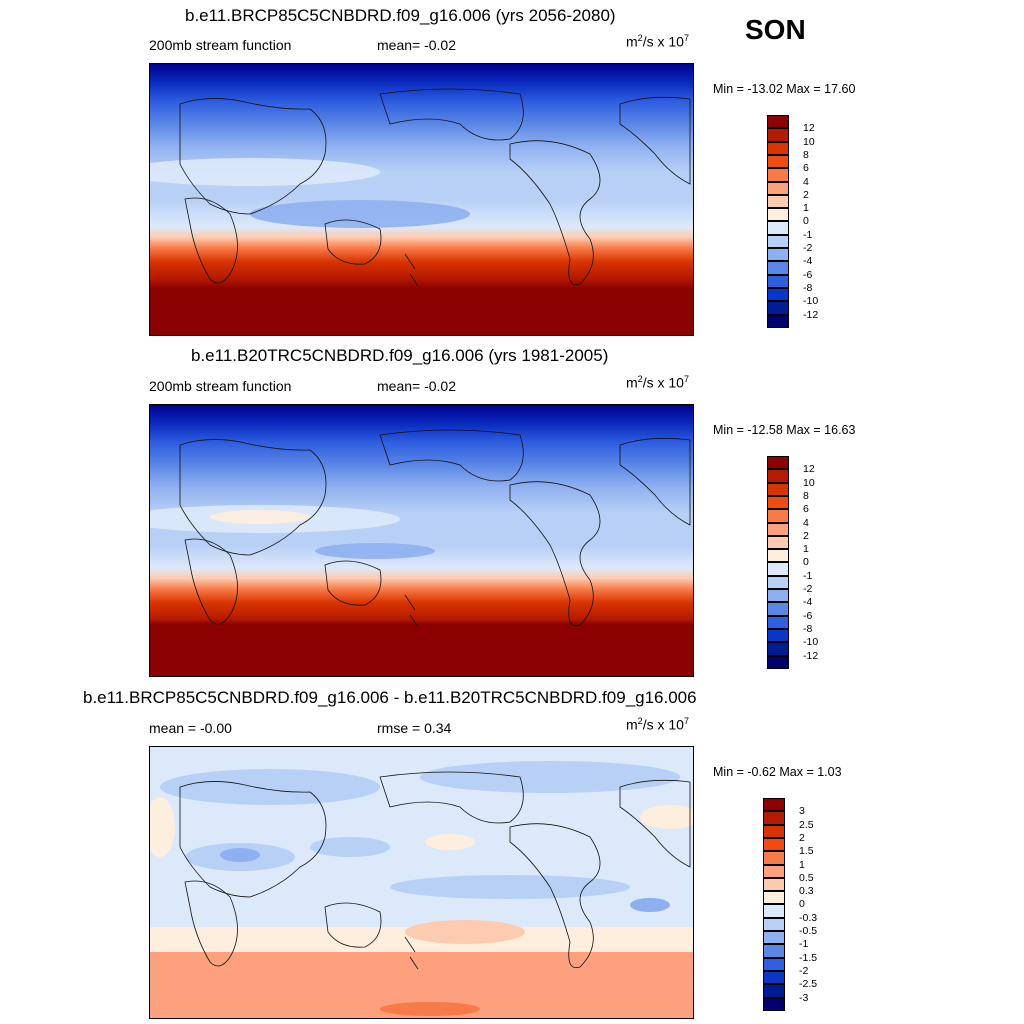 This screenshot has width=1024, height=1024. I want to click on colorbar-tick: 3, so click(802, 811).